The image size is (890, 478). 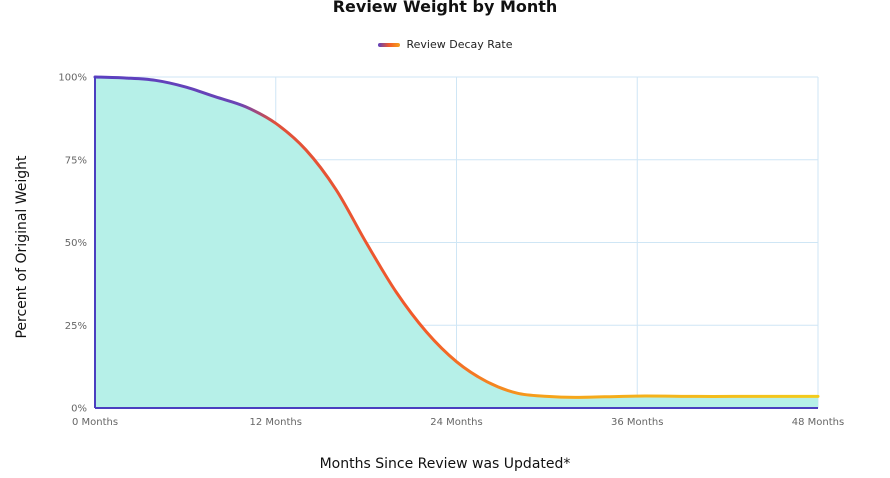 I want to click on y-tick-labels: 0% 25% 50% 75% 100%, so click(x=72, y=244).